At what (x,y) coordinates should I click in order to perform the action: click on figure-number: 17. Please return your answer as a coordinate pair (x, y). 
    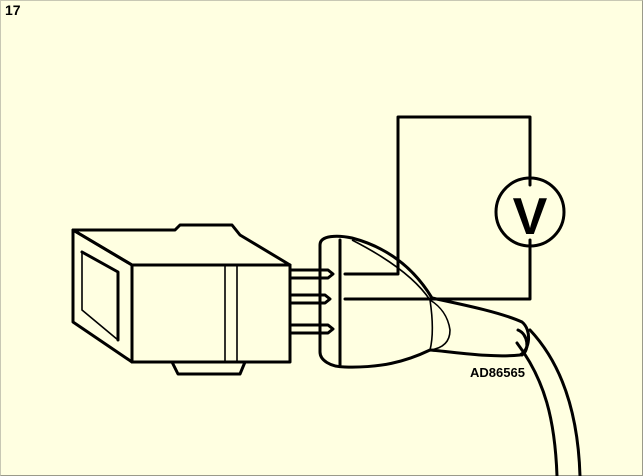
    Looking at the image, I should click on (13, 10).